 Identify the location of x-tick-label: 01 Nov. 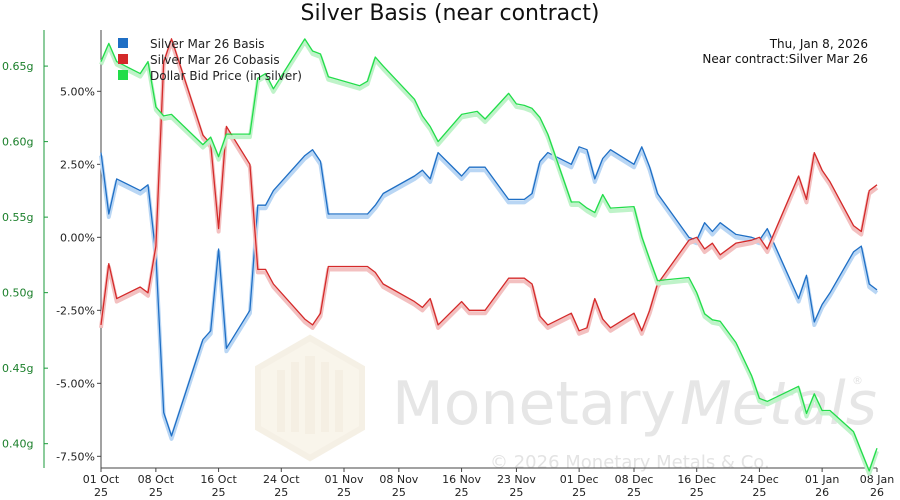
(344, 479).